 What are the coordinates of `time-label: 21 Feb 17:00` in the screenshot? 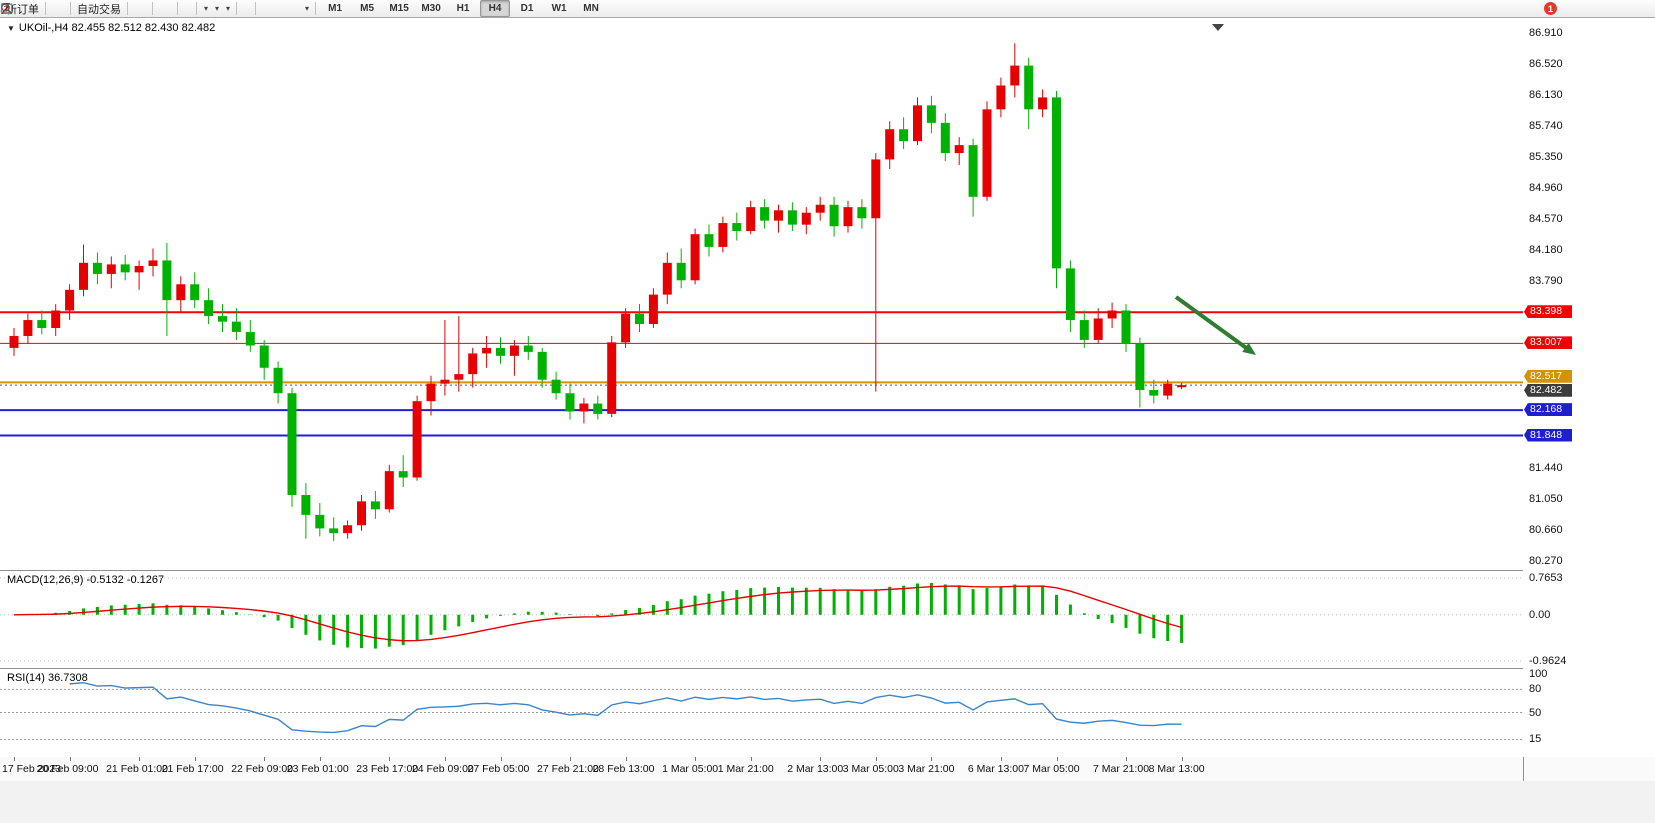 It's located at (192, 769).